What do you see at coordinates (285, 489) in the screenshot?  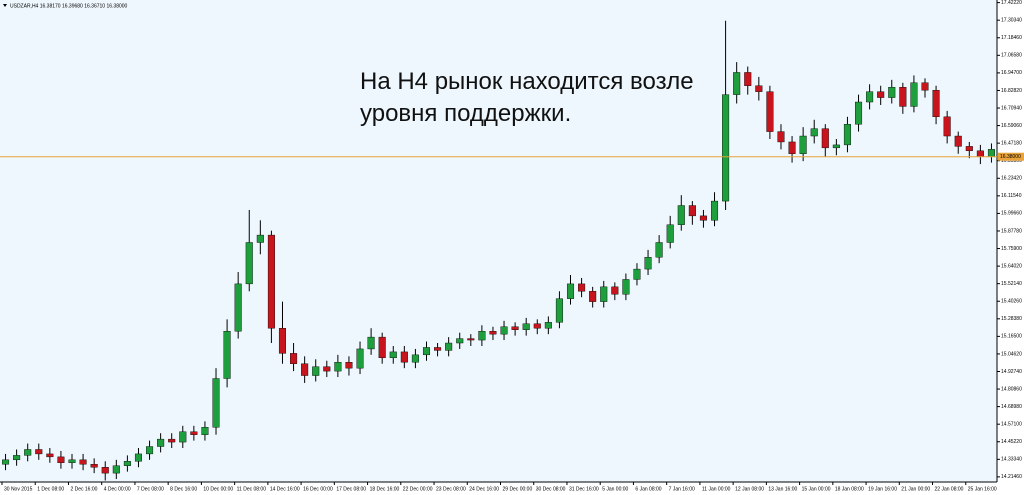 I see `x-tick-label: 14 Dec 16:00` at bounding box center [285, 489].